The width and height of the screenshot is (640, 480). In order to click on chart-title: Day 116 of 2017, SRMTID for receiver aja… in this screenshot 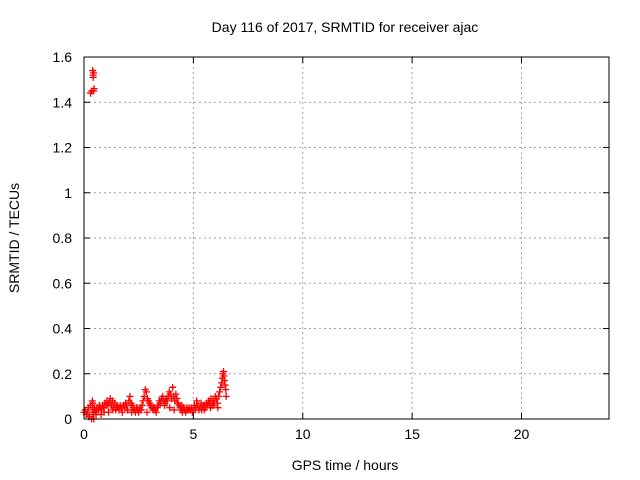, I will do `click(345, 27)`.